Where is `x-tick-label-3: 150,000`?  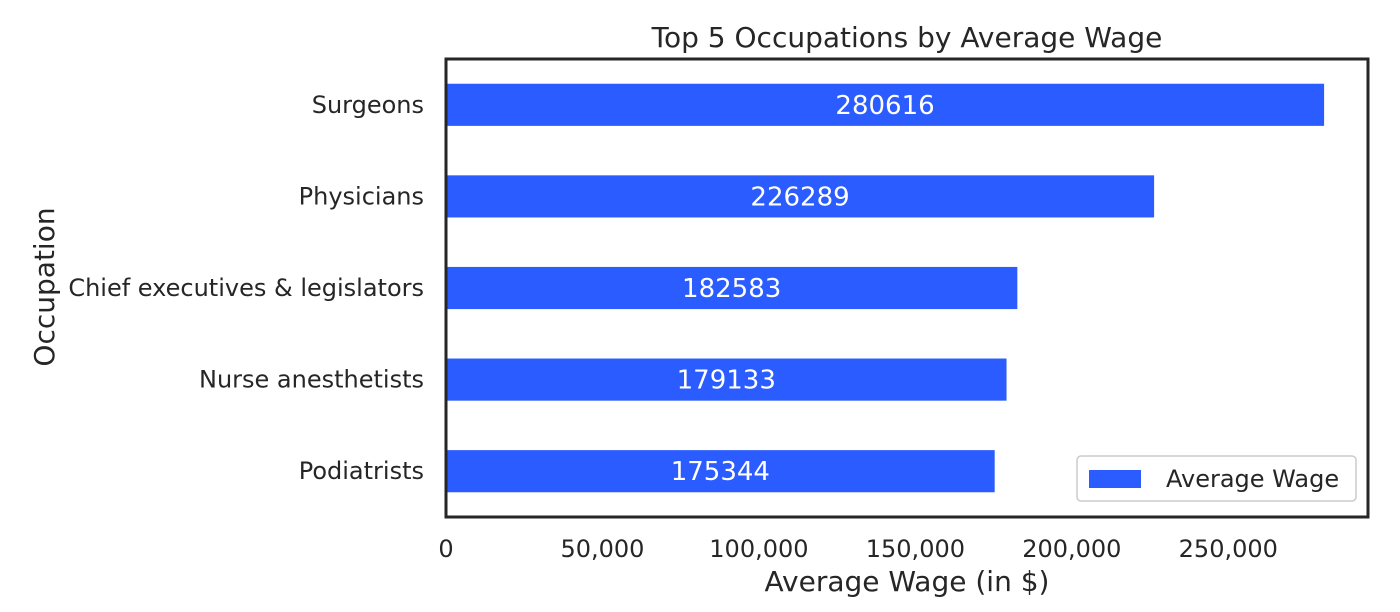
x-tick-label-3: 150,000 is located at coordinates (915, 549).